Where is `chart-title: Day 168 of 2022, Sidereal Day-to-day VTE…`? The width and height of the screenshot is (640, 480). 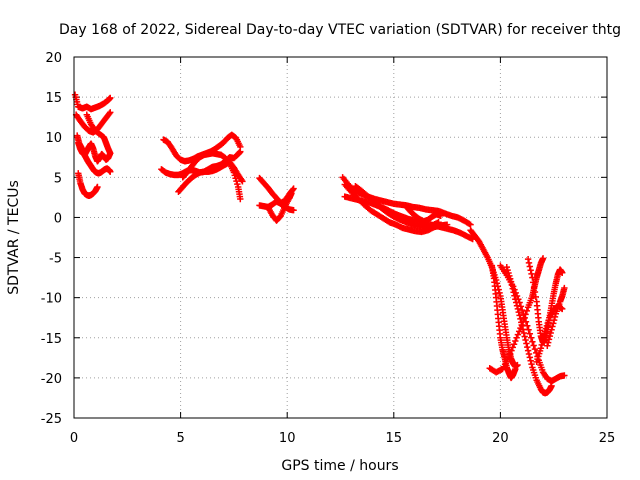 chart-title: Day 168 of 2022, Sidereal Day-to-day VTE… is located at coordinates (340, 30).